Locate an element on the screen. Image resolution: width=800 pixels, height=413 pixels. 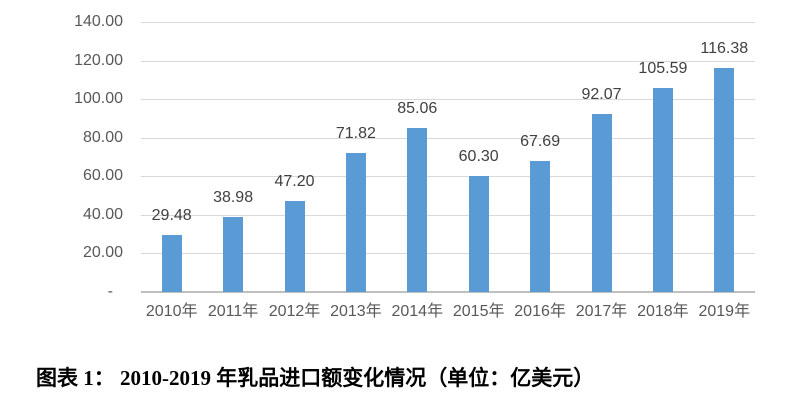
bar-2016年 is located at coordinates (540, 226).